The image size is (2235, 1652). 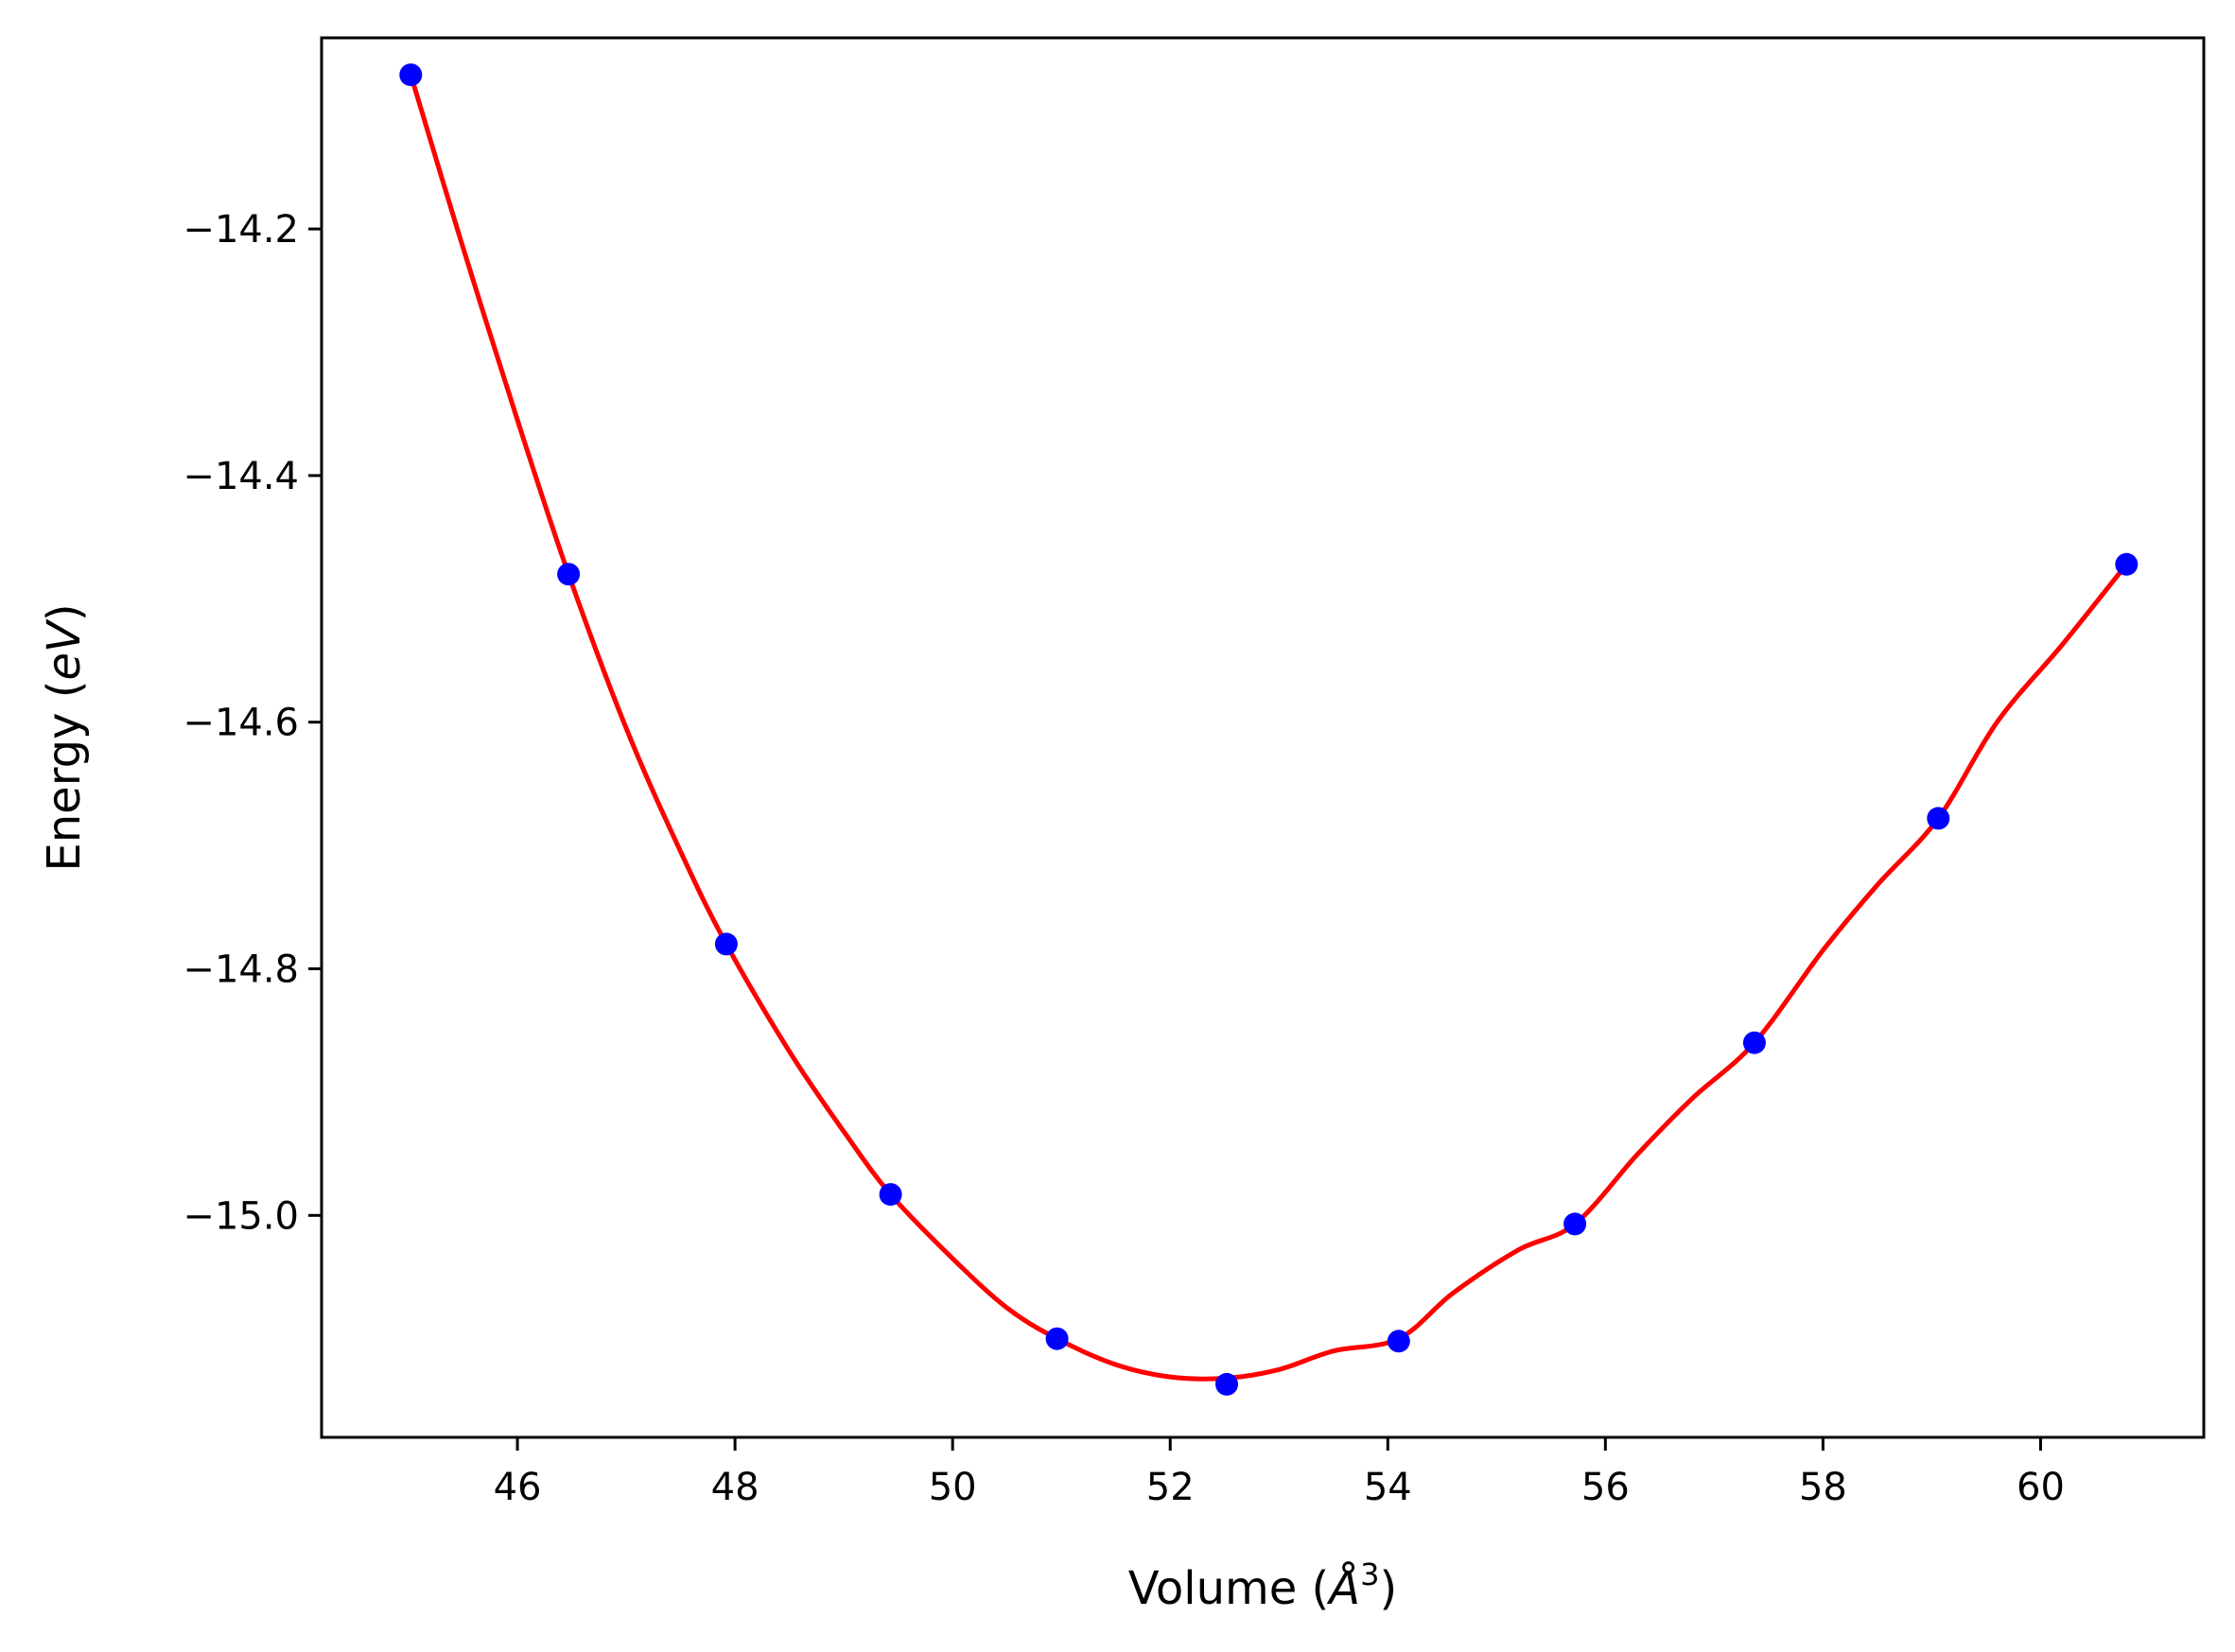 What do you see at coordinates (64, 776) in the screenshot?
I see `y-axis-label-text: Energy (` at bounding box center [64, 776].